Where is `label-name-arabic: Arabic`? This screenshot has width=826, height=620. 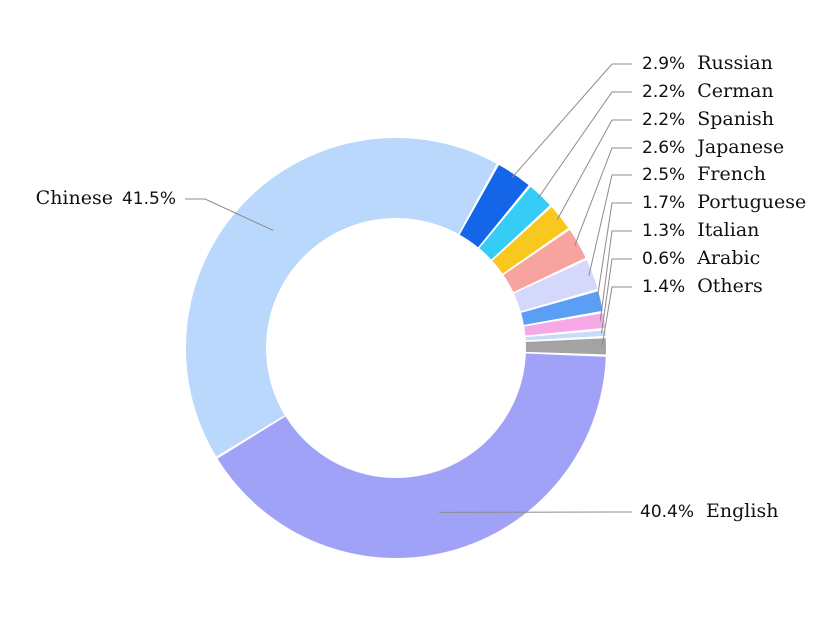
label-name-arabic: Arabic is located at coordinates (728, 258).